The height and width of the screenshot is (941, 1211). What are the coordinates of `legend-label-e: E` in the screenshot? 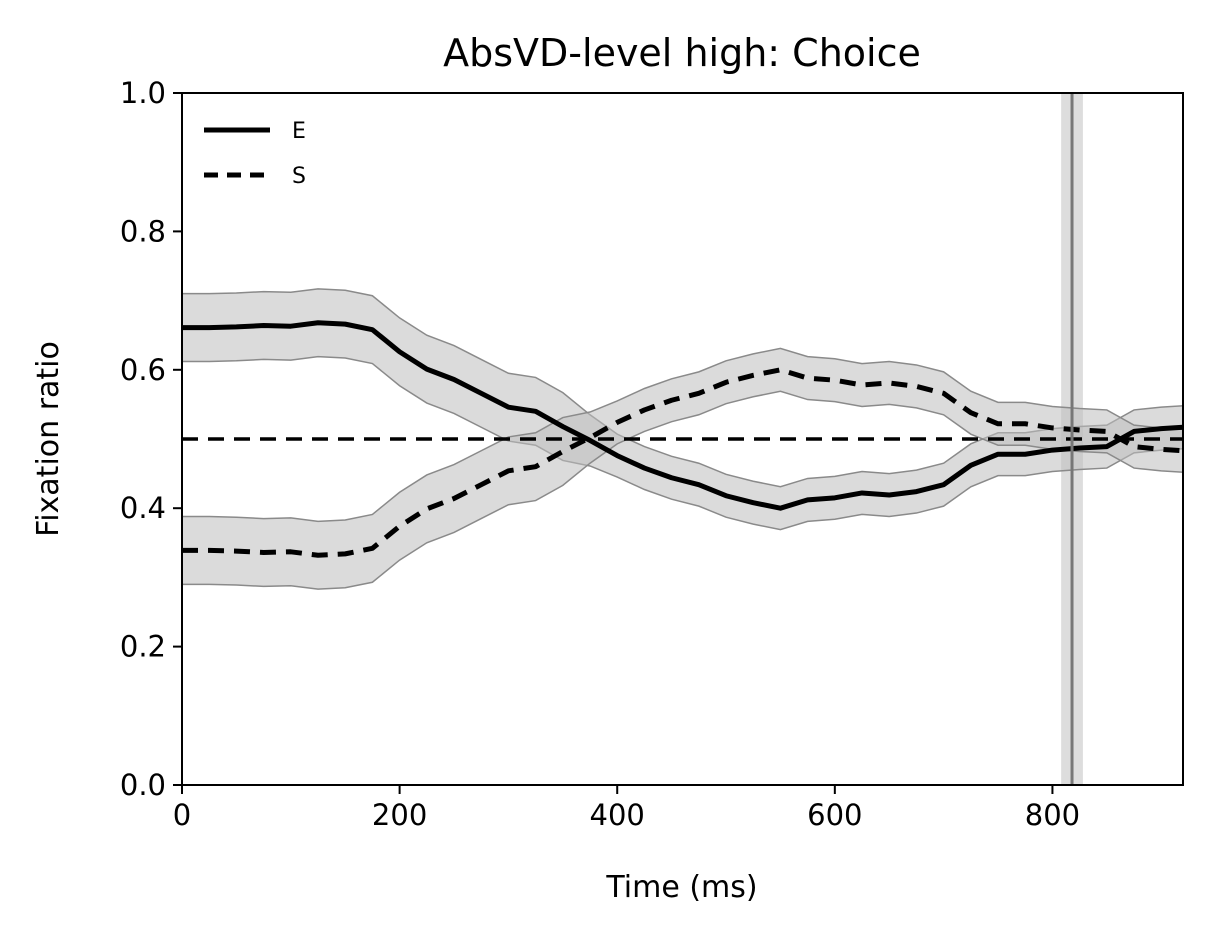 It's located at (299, 131).